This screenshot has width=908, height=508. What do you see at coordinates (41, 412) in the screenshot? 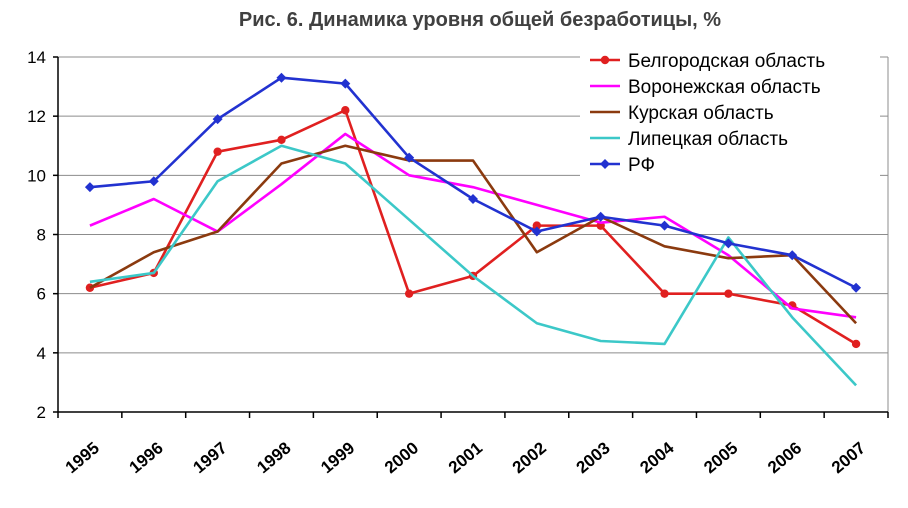
I see `y-tick-label: 2` at bounding box center [41, 412].